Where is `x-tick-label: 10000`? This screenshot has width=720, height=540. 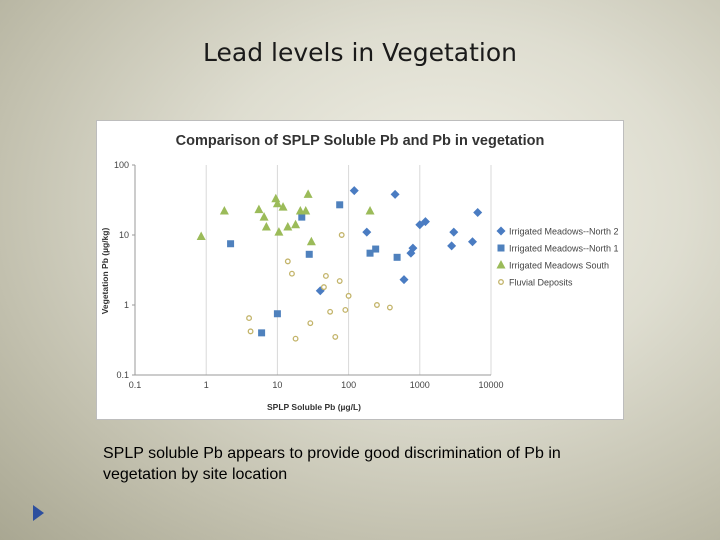
x-tick-label: 10000 is located at coordinates (490, 385).